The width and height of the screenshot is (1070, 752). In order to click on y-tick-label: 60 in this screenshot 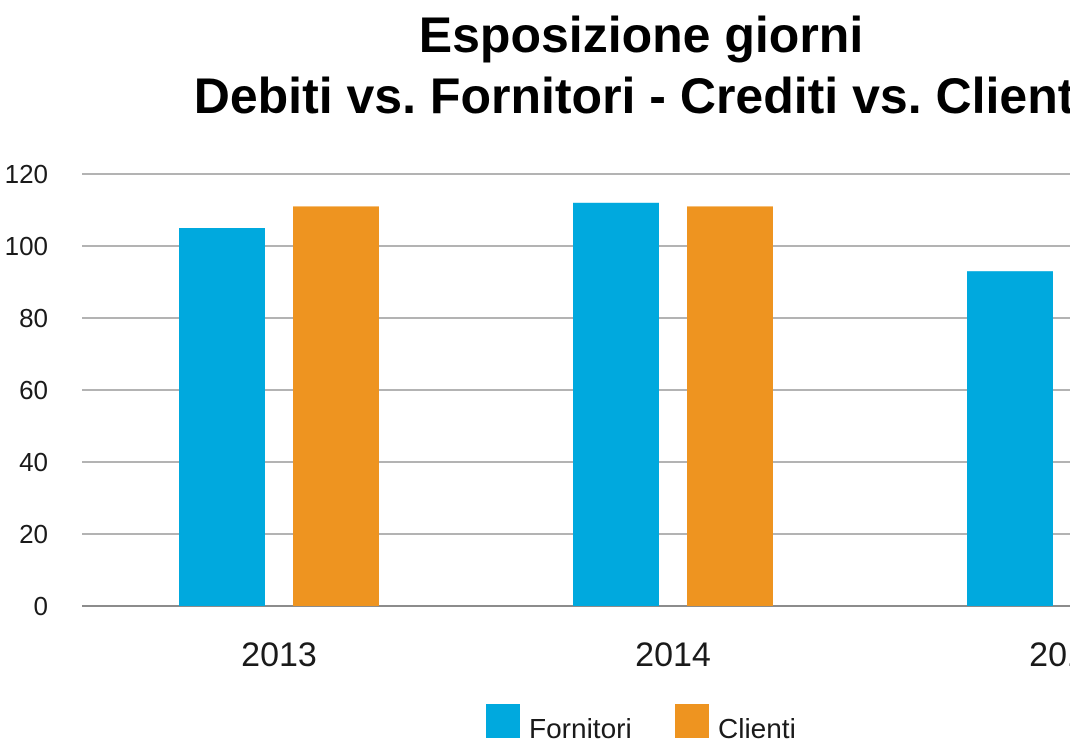, I will do `click(33, 390)`.